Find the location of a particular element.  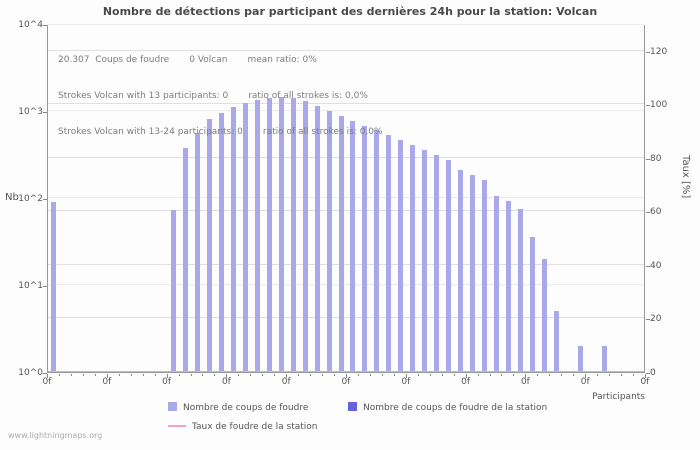

y-axis-tick-label-left: 10^3 is located at coordinates (30, 112).